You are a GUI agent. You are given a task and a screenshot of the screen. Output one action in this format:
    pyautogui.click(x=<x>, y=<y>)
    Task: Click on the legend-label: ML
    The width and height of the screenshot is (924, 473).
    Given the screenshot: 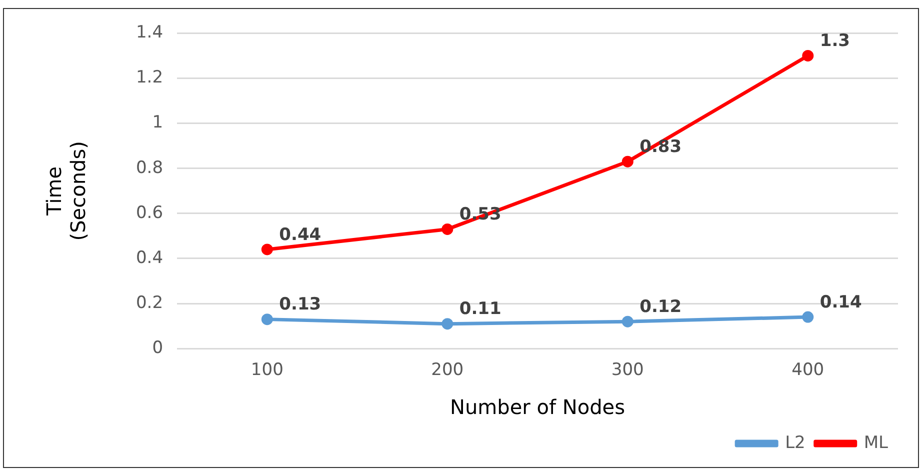 What is the action you would take?
    pyautogui.click(x=876, y=442)
    